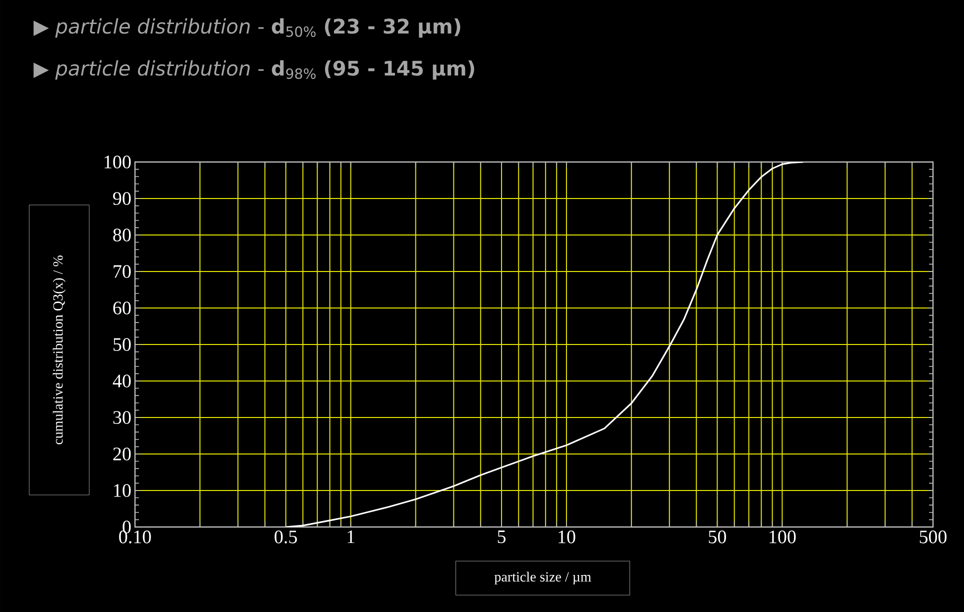 The width and height of the screenshot is (964, 612). I want to click on x-tick-label: 100, so click(783, 537).